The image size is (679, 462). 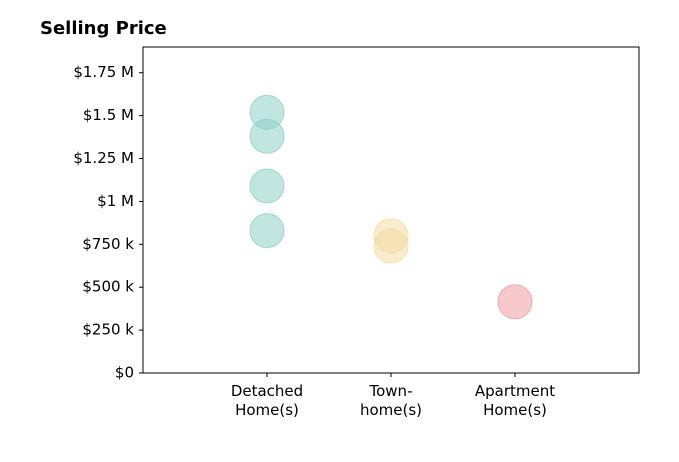 What do you see at coordinates (124, 373) in the screenshot?
I see `y-tick-label: $0` at bounding box center [124, 373].